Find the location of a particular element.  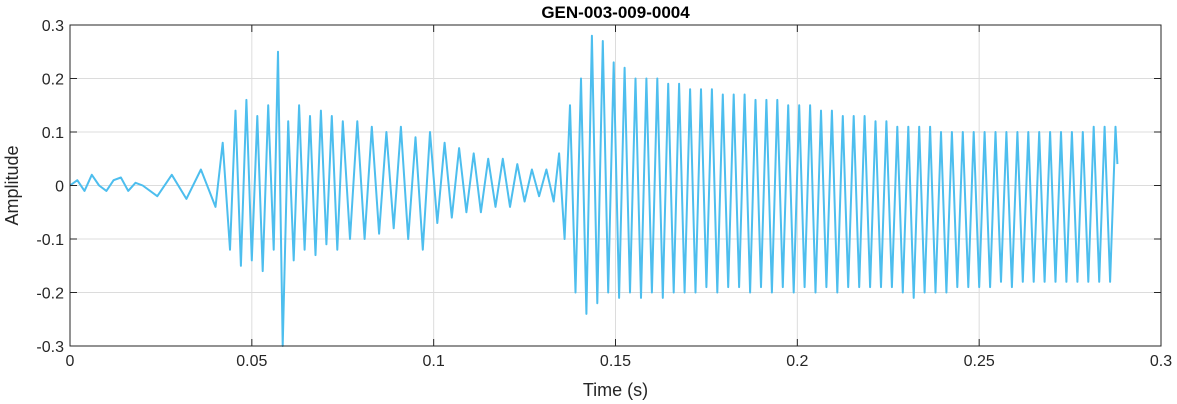

x-tick-label: 0.3 is located at coordinates (1161, 361).